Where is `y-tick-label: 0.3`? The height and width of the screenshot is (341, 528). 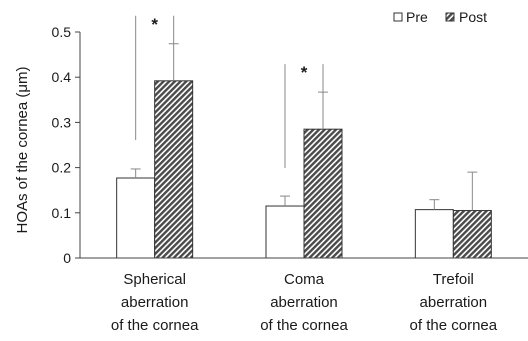 y-tick-label: 0.3 is located at coordinates (62, 122).